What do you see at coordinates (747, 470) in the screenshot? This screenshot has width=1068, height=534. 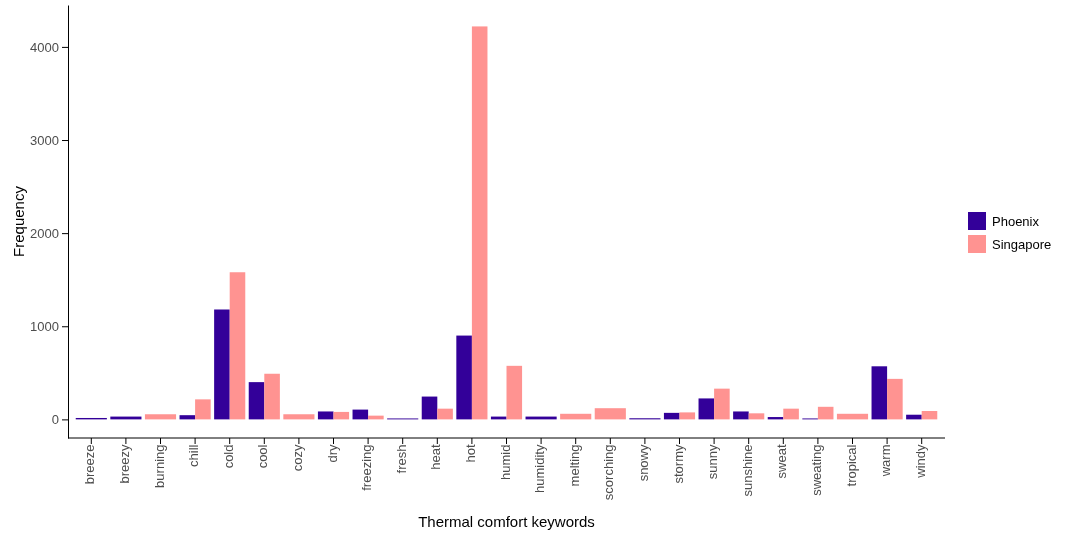 I see `x-tick-label: sunshine` at bounding box center [747, 470].